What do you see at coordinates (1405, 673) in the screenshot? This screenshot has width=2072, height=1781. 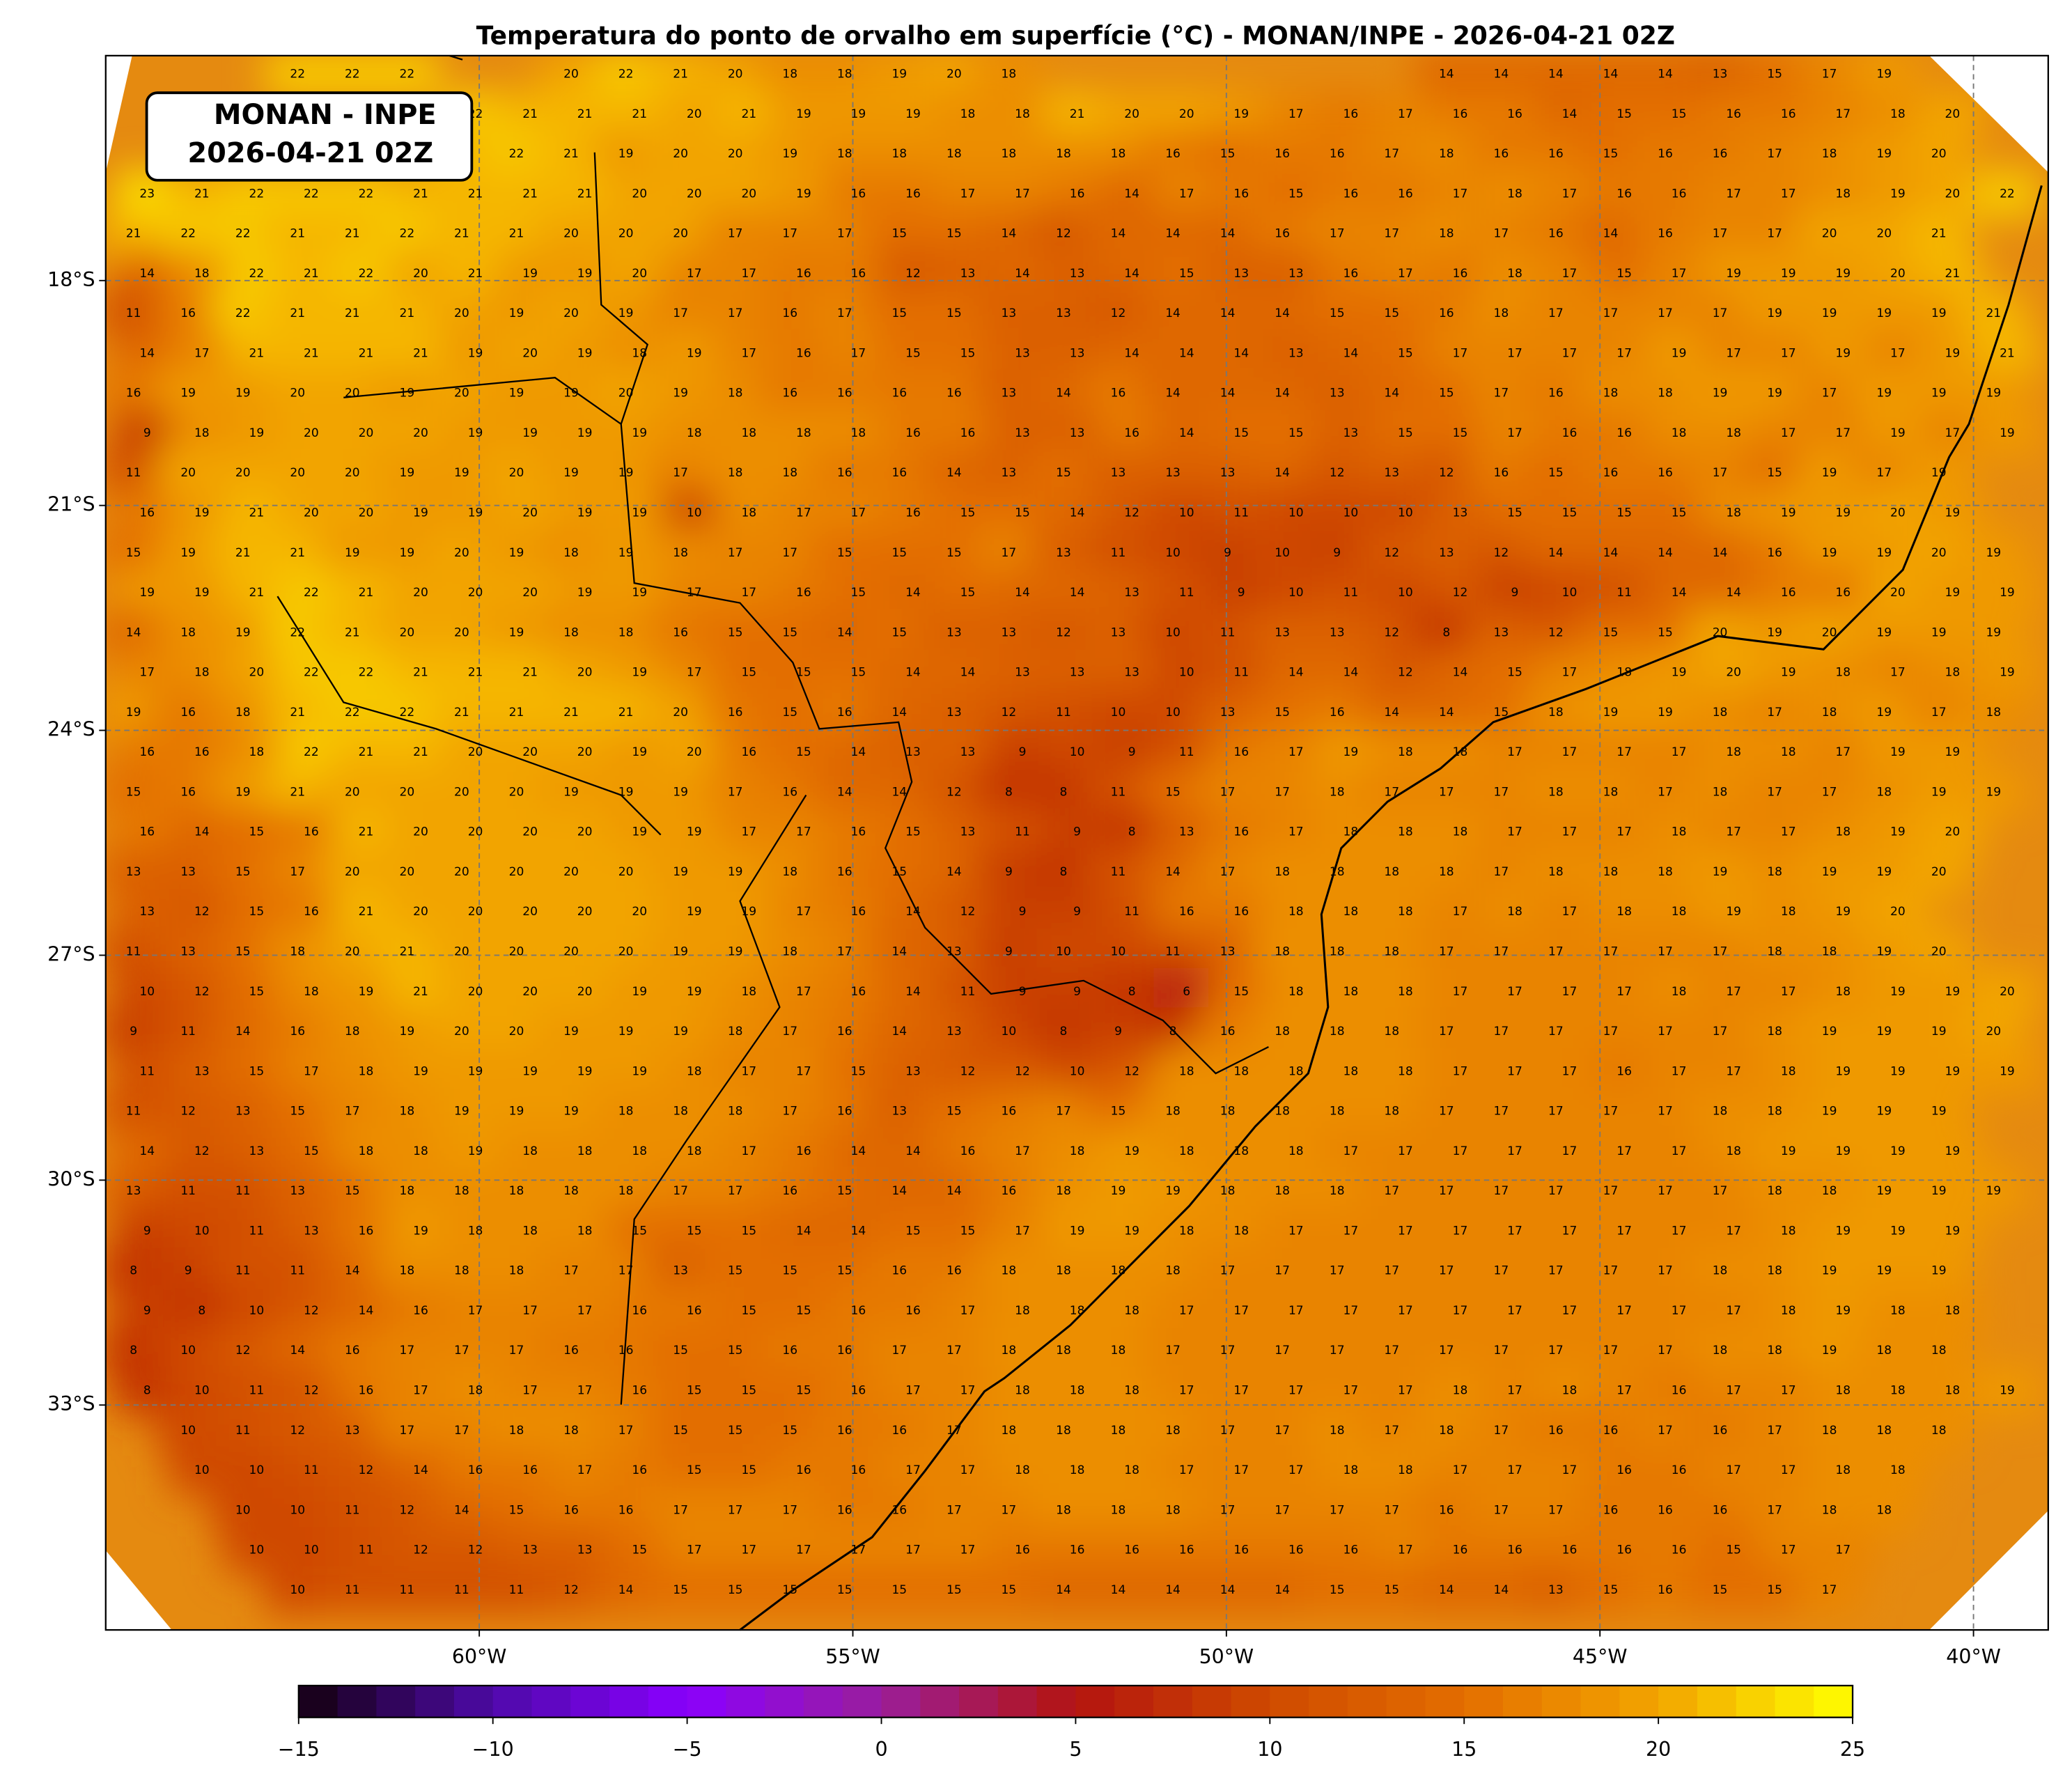 I see `value-label: 12` at bounding box center [1405, 673].